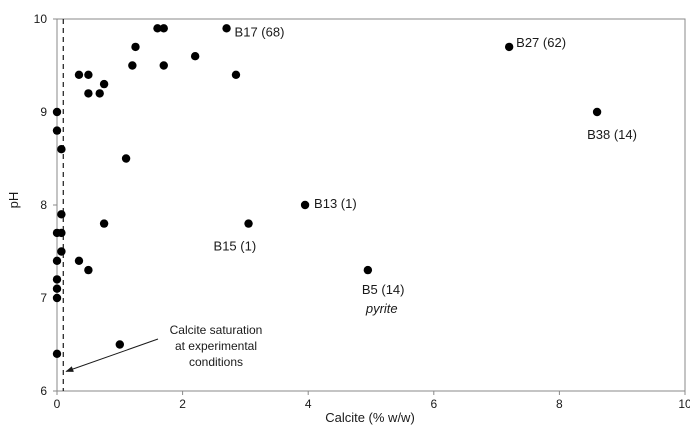 This screenshot has height=430, width=690. What do you see at coordinates (57, 404) in the screenshot?
I see `x-tick-label: 0` at bounding box center [57, 404].